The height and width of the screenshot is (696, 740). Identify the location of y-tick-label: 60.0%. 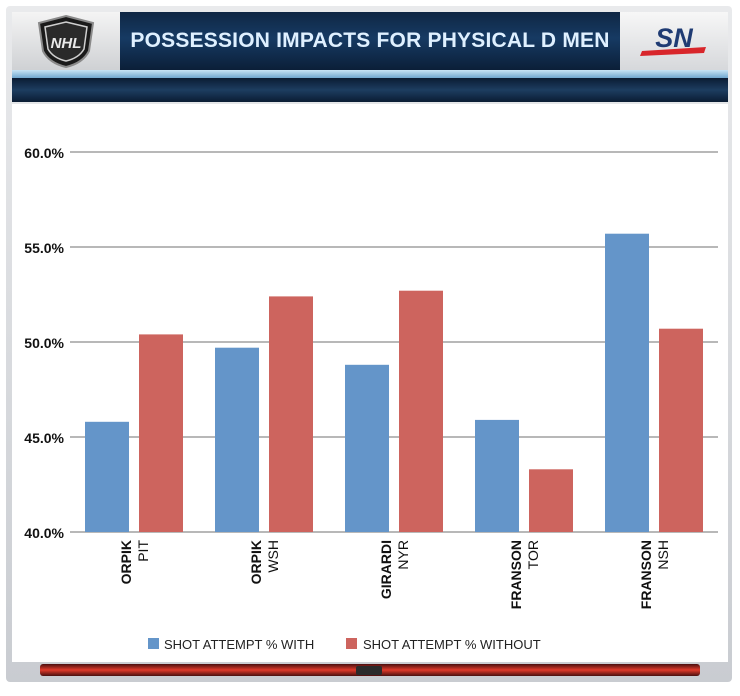
(44, 153).